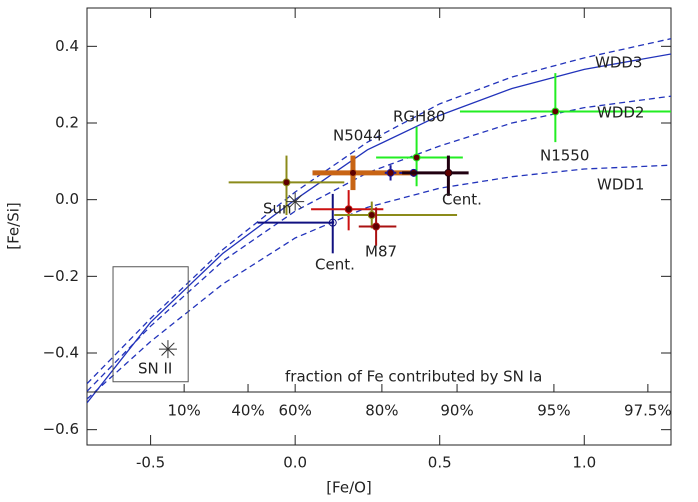 This screenshot has height=502, width=698. I want to click on star-label: SN II, so click(155, 369).